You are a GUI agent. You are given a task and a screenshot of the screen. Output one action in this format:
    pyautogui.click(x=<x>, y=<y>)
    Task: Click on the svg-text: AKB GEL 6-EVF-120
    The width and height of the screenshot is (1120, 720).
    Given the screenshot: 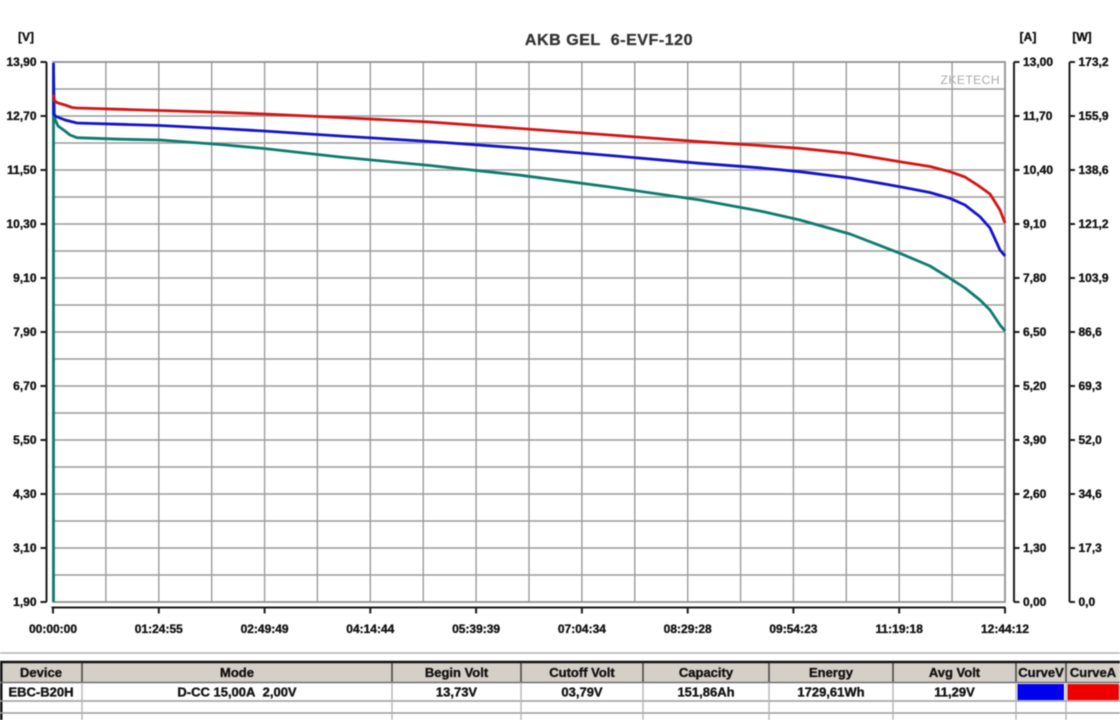 What is the action you would take?
    pyautogui.click(x=609, y=40)
    